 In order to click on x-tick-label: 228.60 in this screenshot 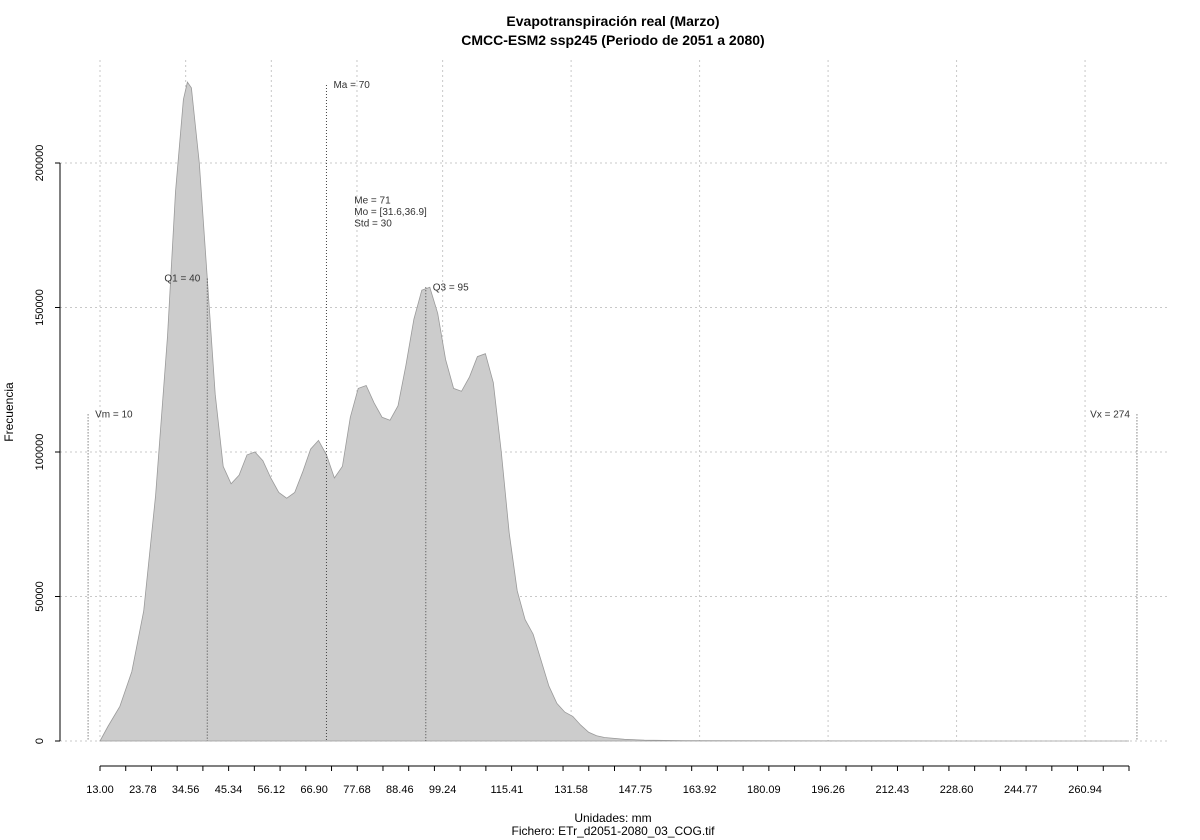, I will do `click(957, 790)`.